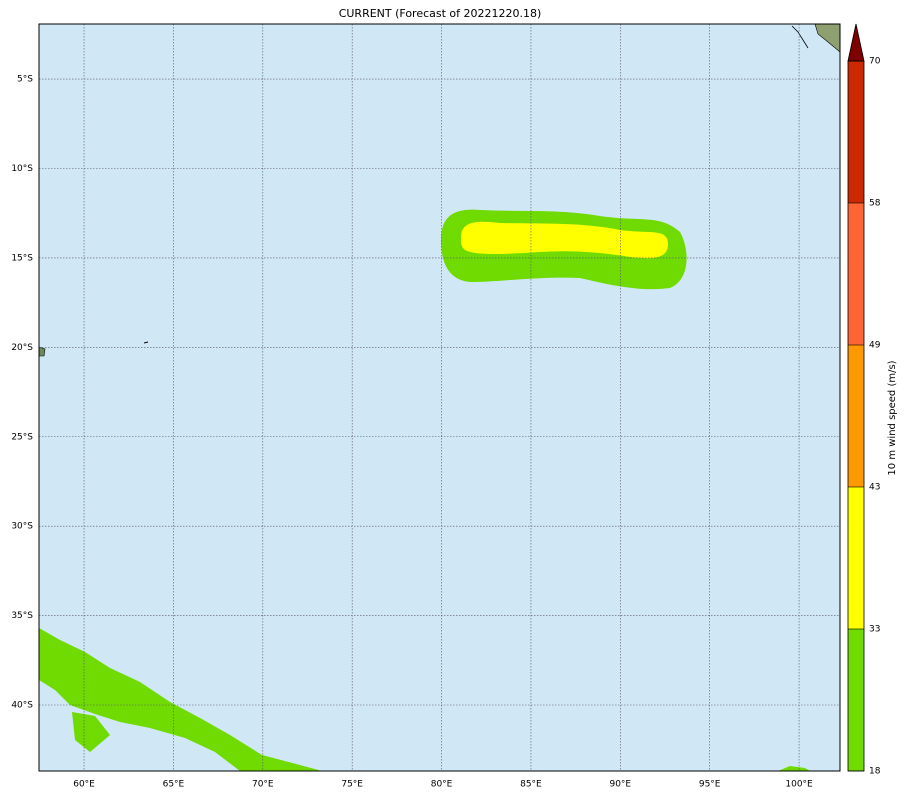 The width and height of the screenshot is (908, 798). What do you see at coordinates (22, 348) in the screenshot?
I see `y-tick-label: 20°S` at bounding box center [22, 348].